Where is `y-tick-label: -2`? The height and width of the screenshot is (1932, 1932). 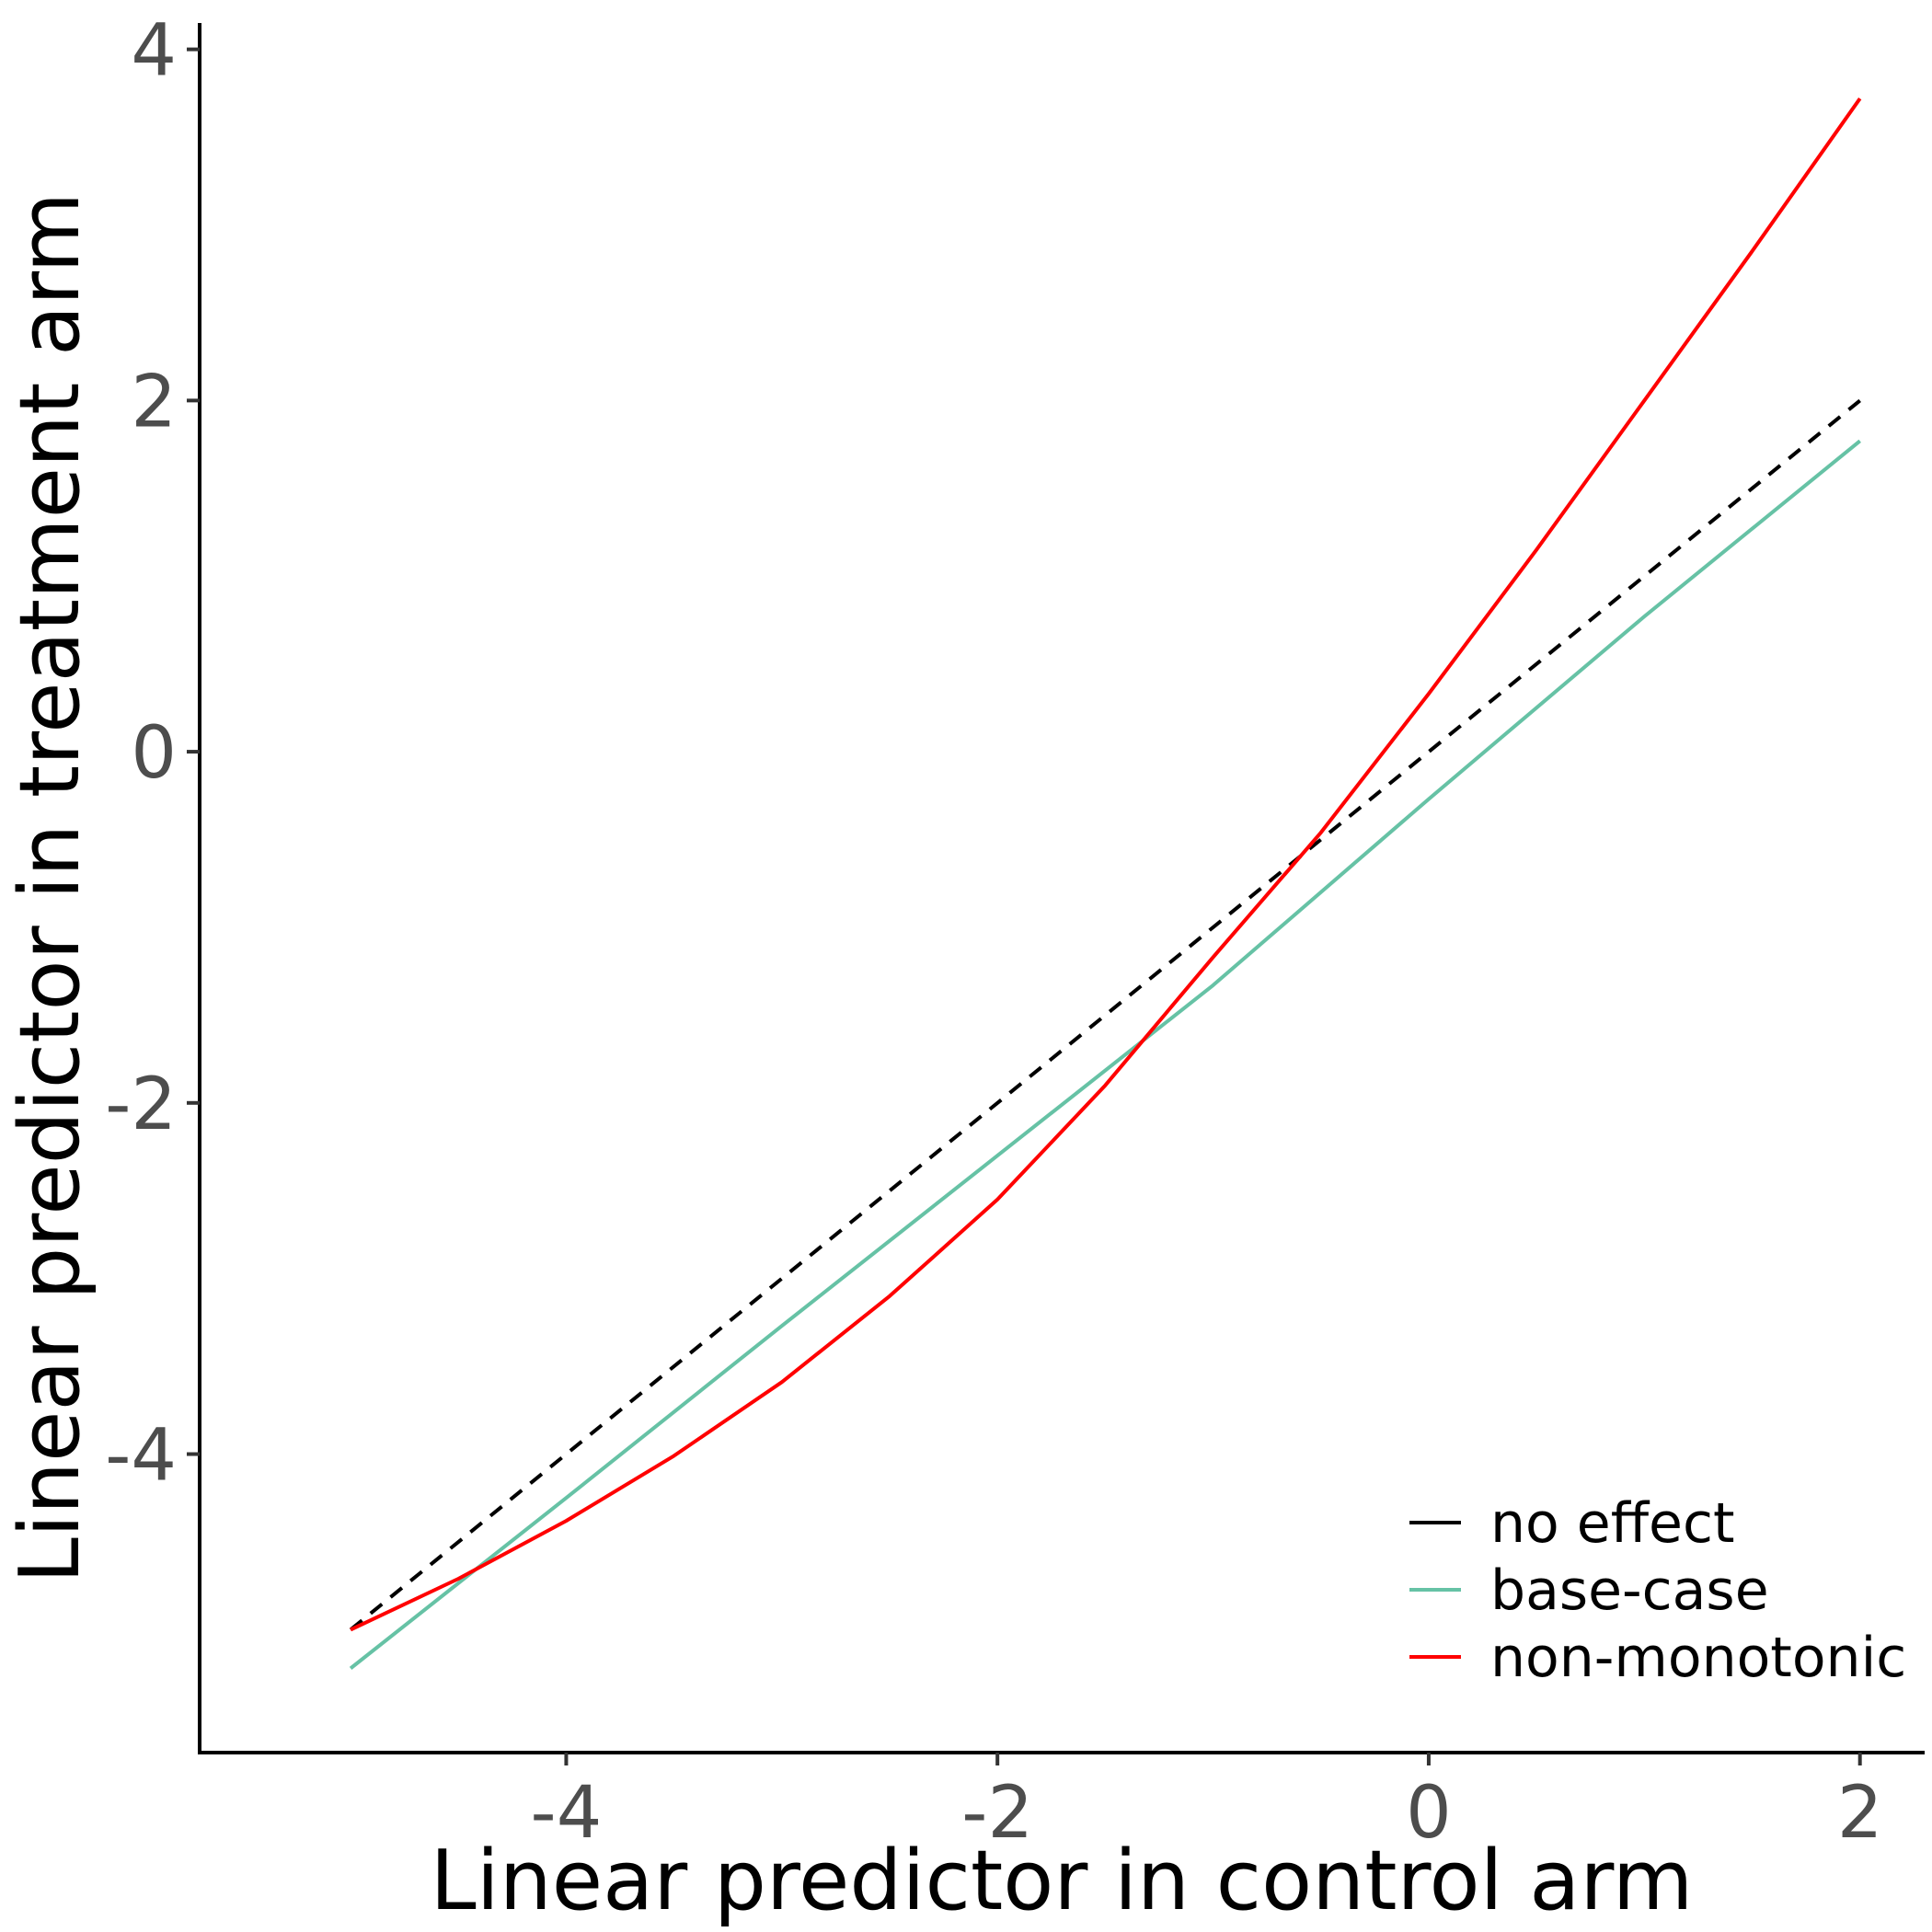 y-tick-label: -2 is located at coordinates (141, 1105).